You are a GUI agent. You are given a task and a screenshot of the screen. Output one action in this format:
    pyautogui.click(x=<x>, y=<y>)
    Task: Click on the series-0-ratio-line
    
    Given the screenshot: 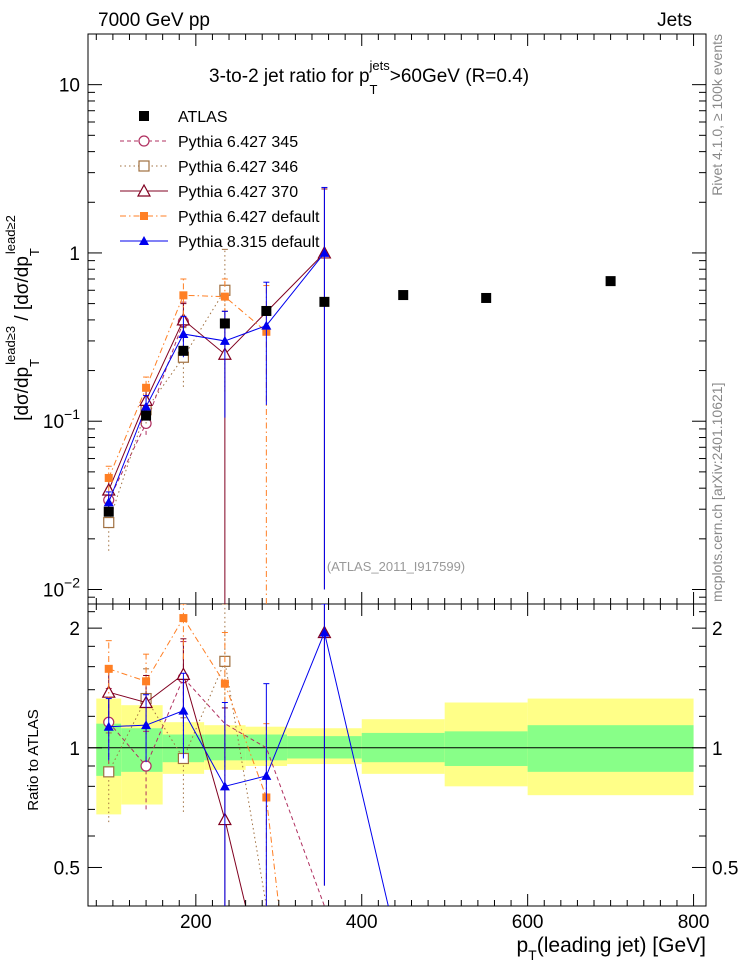 What is the action you would take?
    pyautogui.click(x=216, y=791)
    